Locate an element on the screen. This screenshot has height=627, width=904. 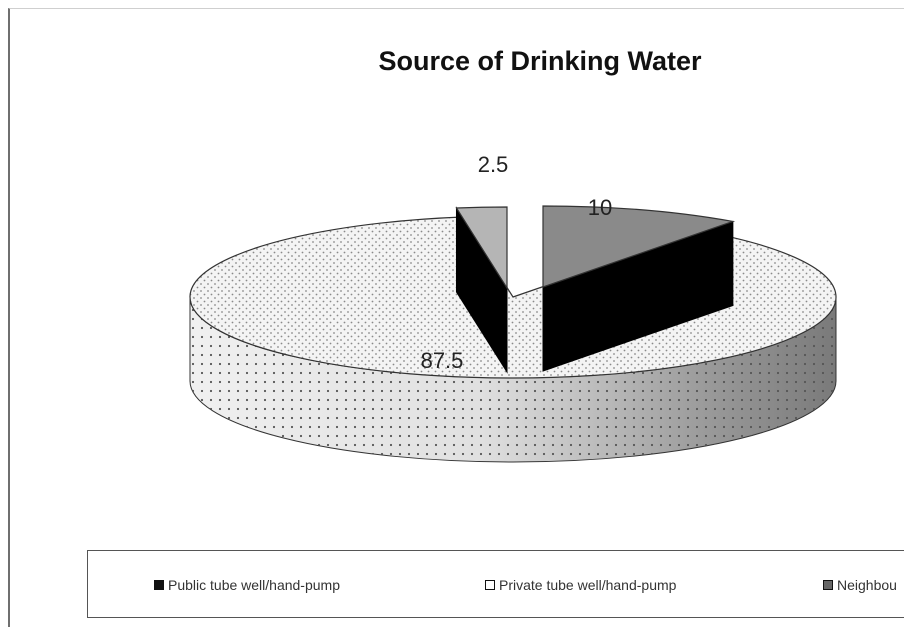
legend-swatch-neighbour is located at coordinates (828, 585).